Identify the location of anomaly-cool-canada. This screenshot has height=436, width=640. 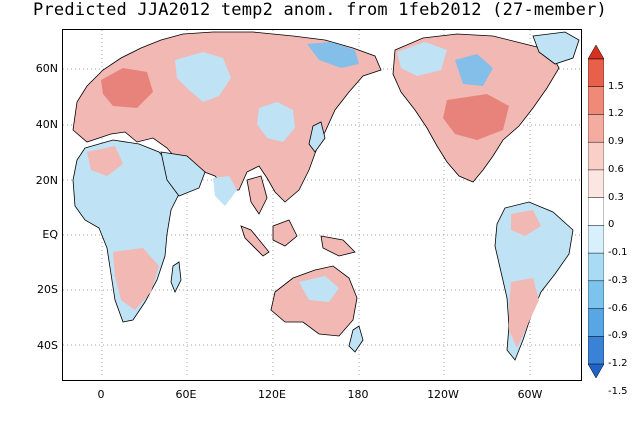
(474, 70).